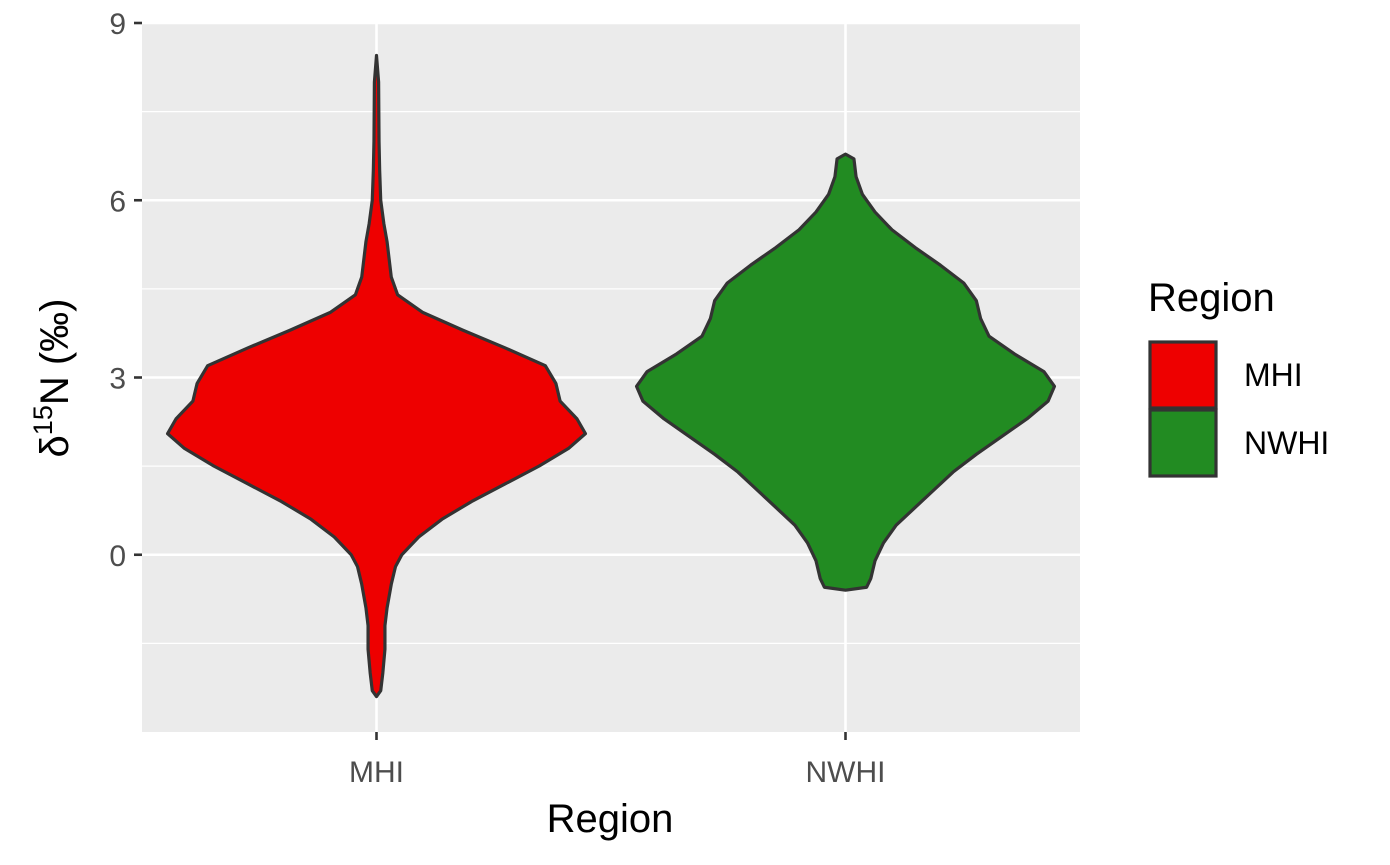 This screenshot has width=1390, height=865. Describe the element at coordinates (1183, 443) in the screenshot. I see `legend-key-nwhi` at that location.